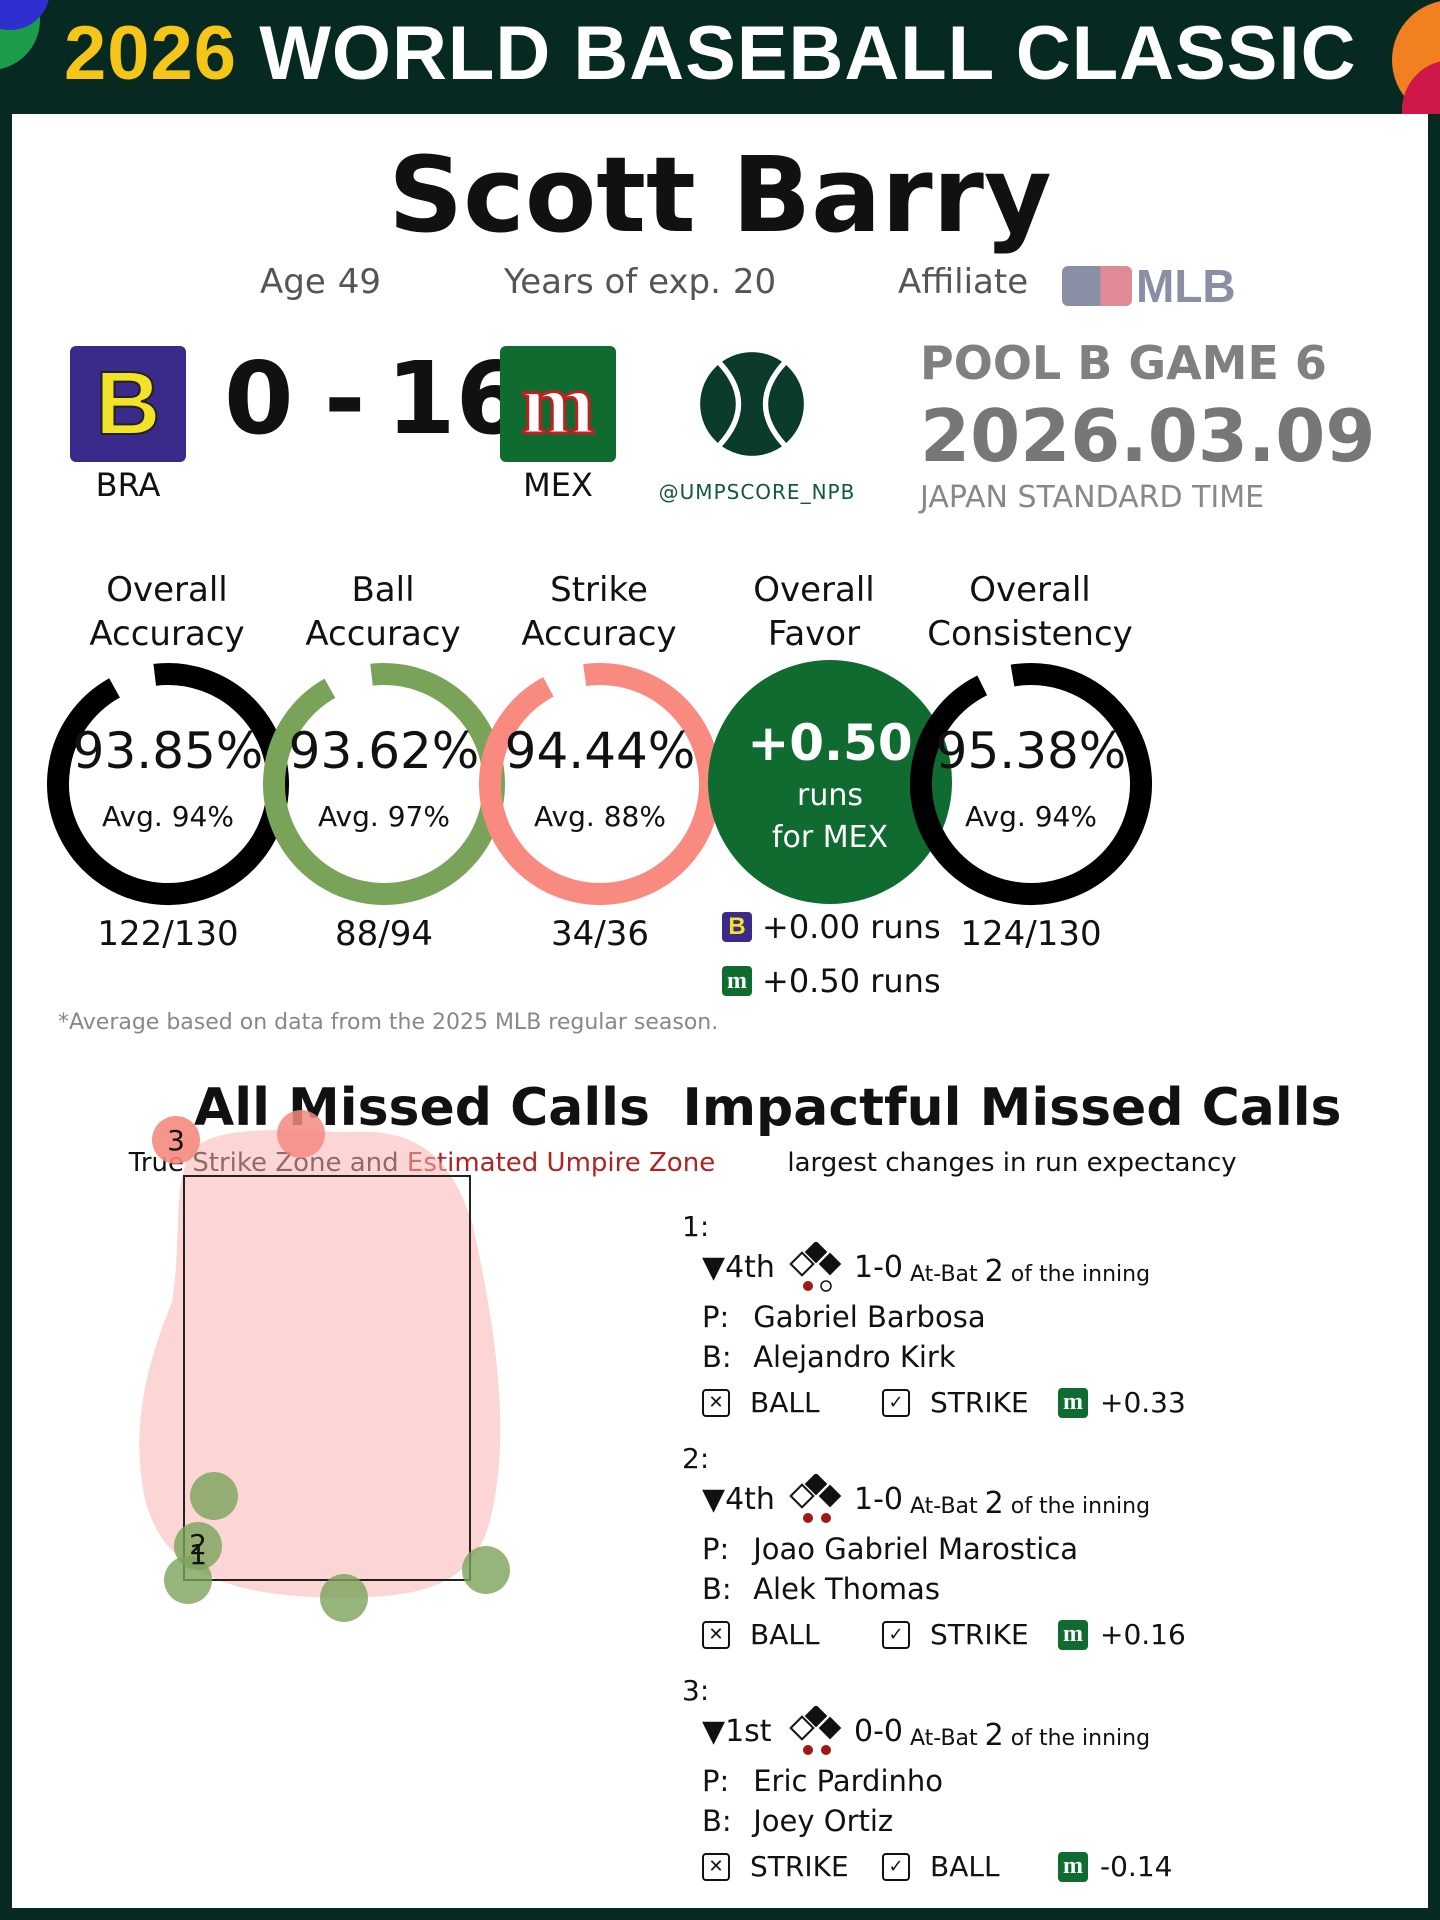  I want to click on batter-name: Joey Ortiz, so click(823, 1821).